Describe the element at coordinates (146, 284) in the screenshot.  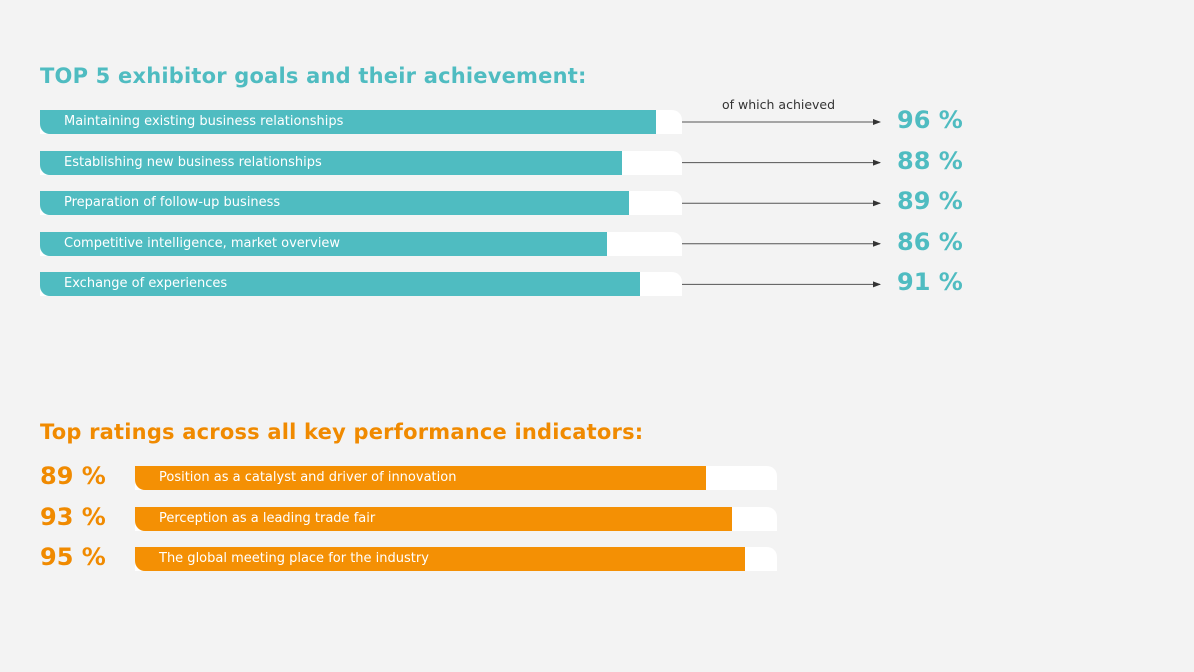
I see `goal-label: Exchange of experiences` at that location.